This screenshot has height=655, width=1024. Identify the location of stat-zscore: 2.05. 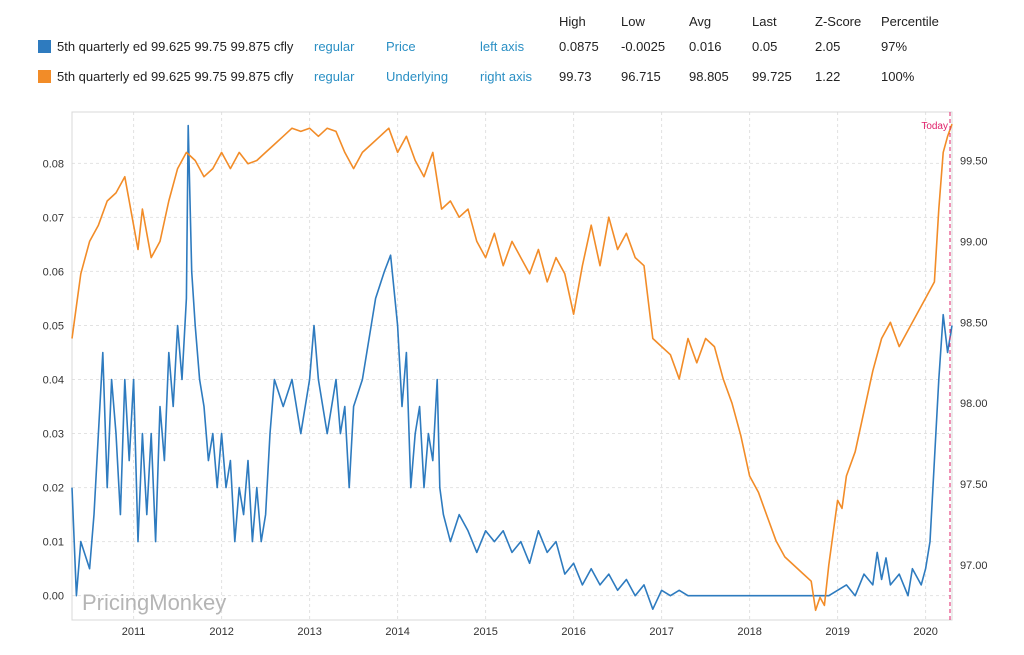
(828, 46).